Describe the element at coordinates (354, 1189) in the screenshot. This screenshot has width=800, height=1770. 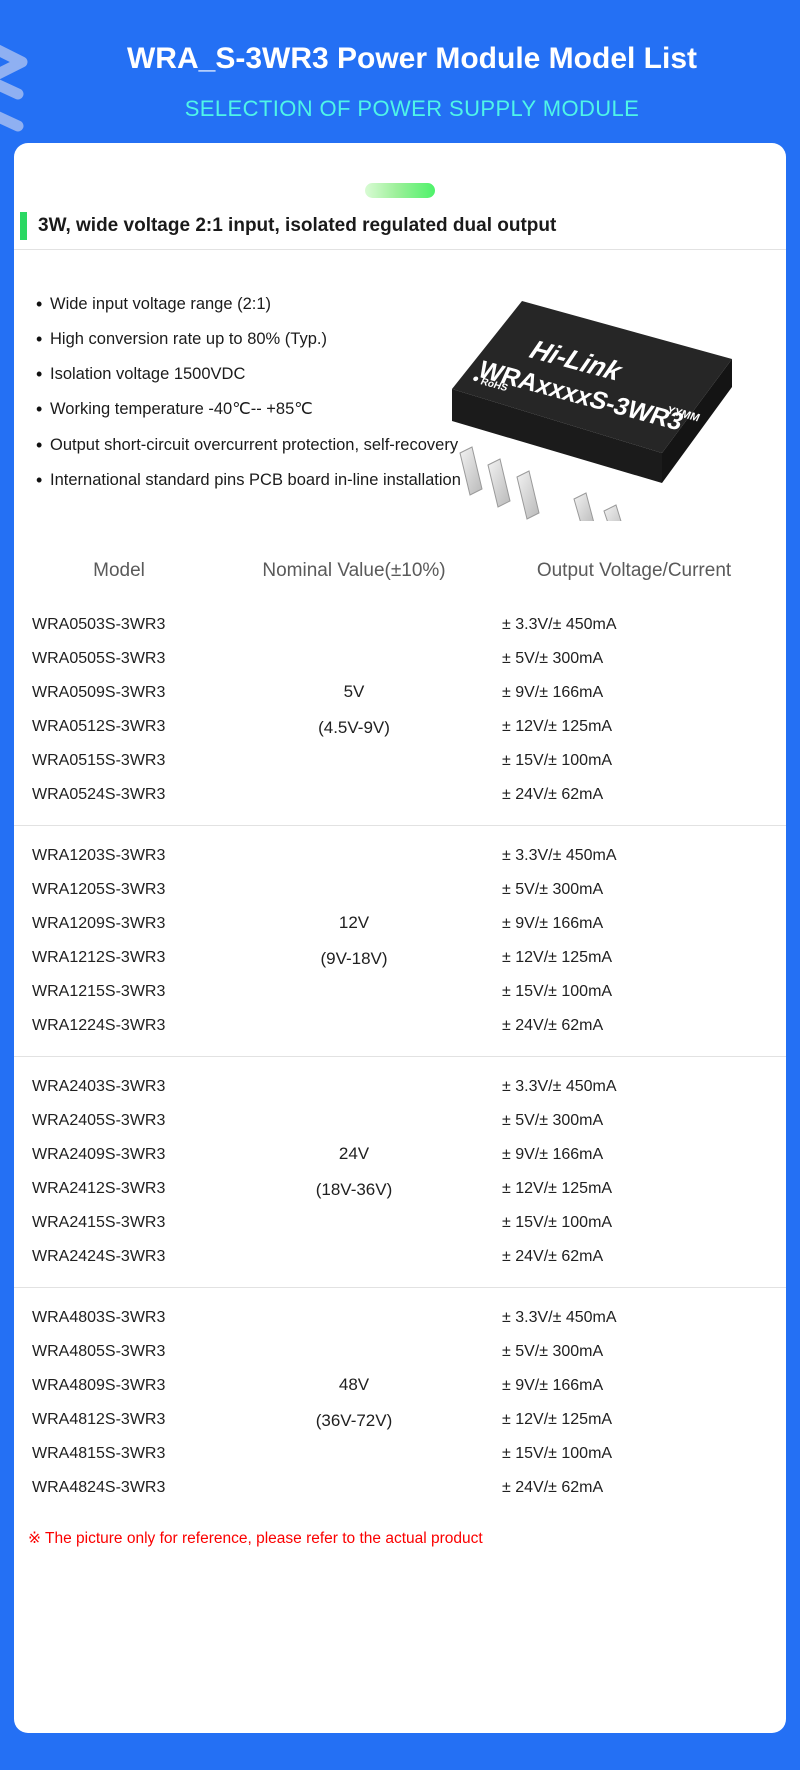
I see `nominal-range: (18V-36V)` at that location.